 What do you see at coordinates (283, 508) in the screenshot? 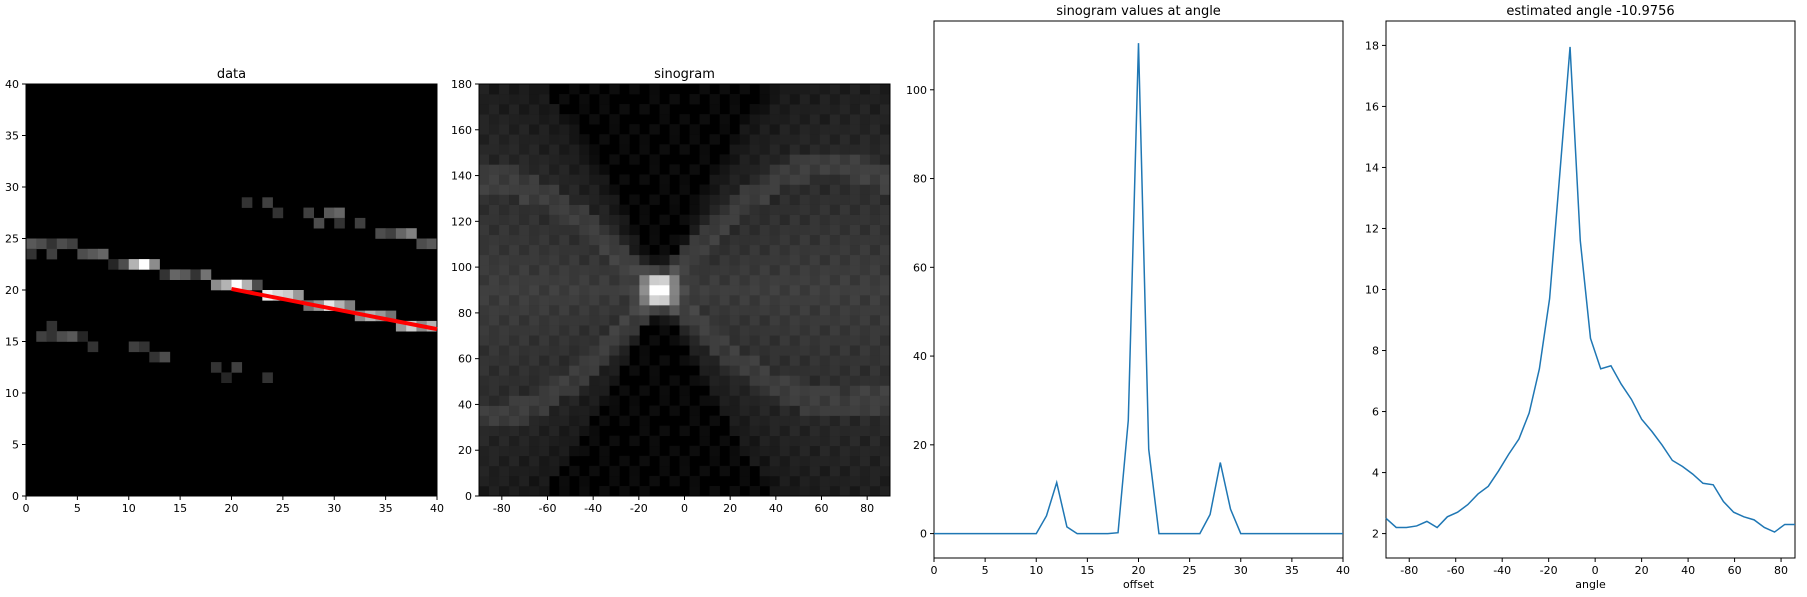
I see `x-tick-label: 25` at bounding box center [283, 508].